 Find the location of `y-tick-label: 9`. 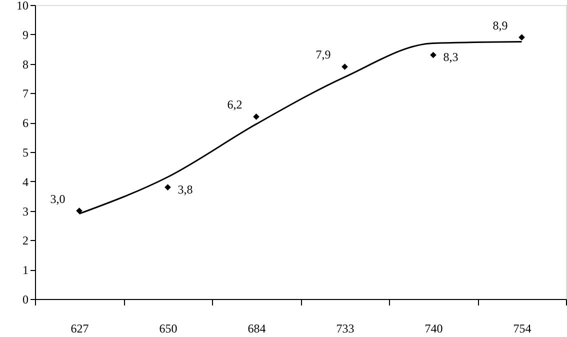

y-tick-label: 9 is located at coordinates (25, 35).